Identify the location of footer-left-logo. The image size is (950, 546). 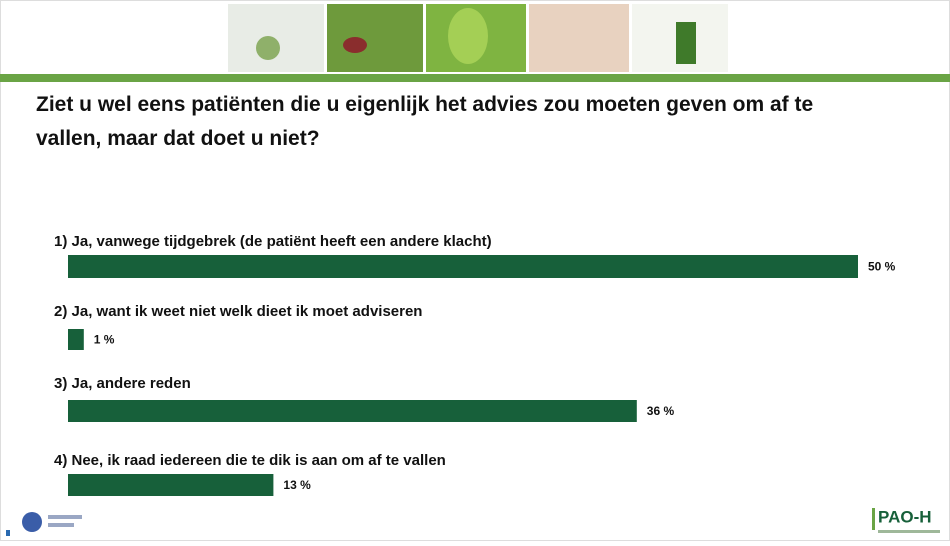
(44, 524).